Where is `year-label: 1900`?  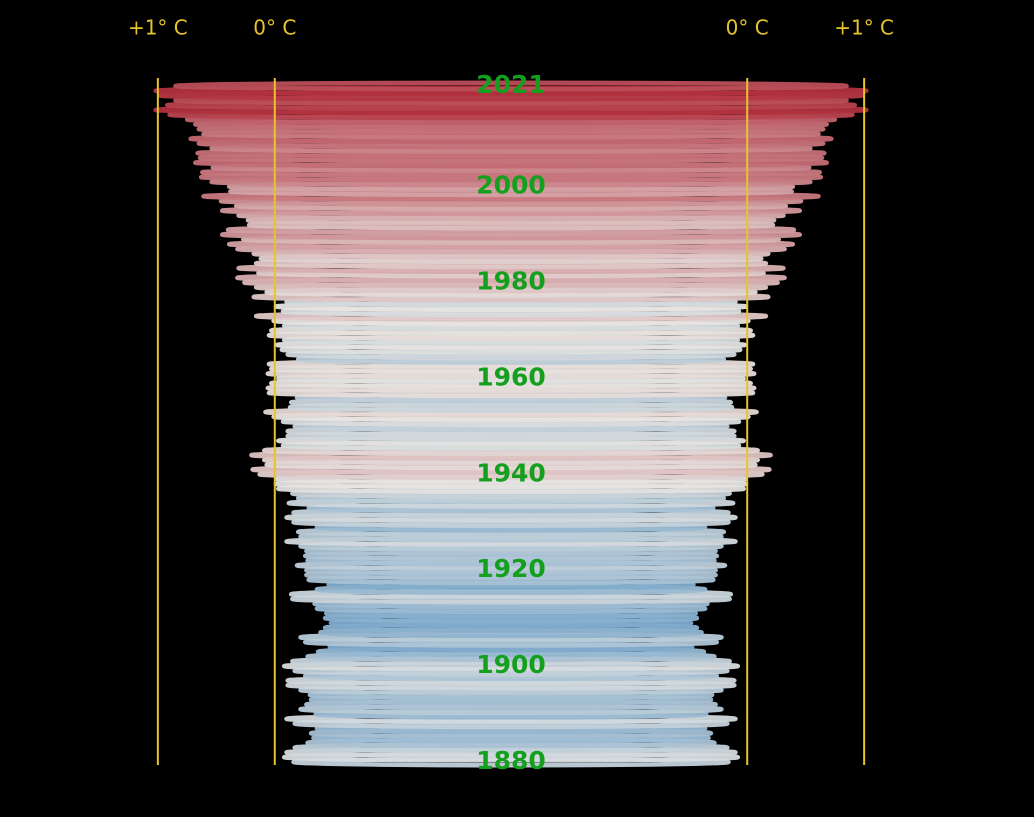
year-label: 1900 is located at coordinates (511, 664).